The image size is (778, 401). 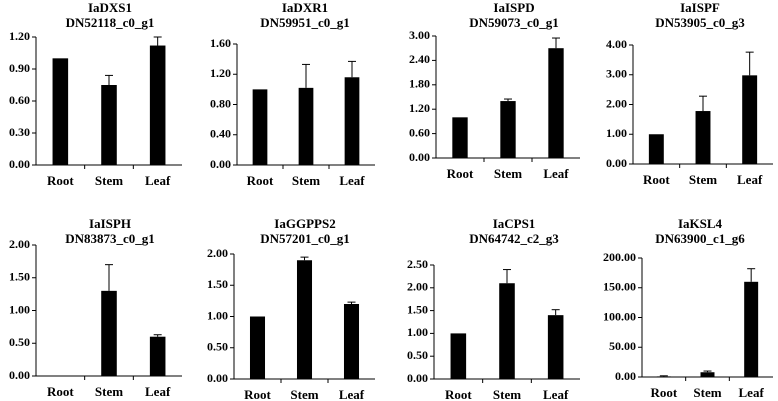 I want to click on chart-title: IaISPD, so click(x=513, y=7).